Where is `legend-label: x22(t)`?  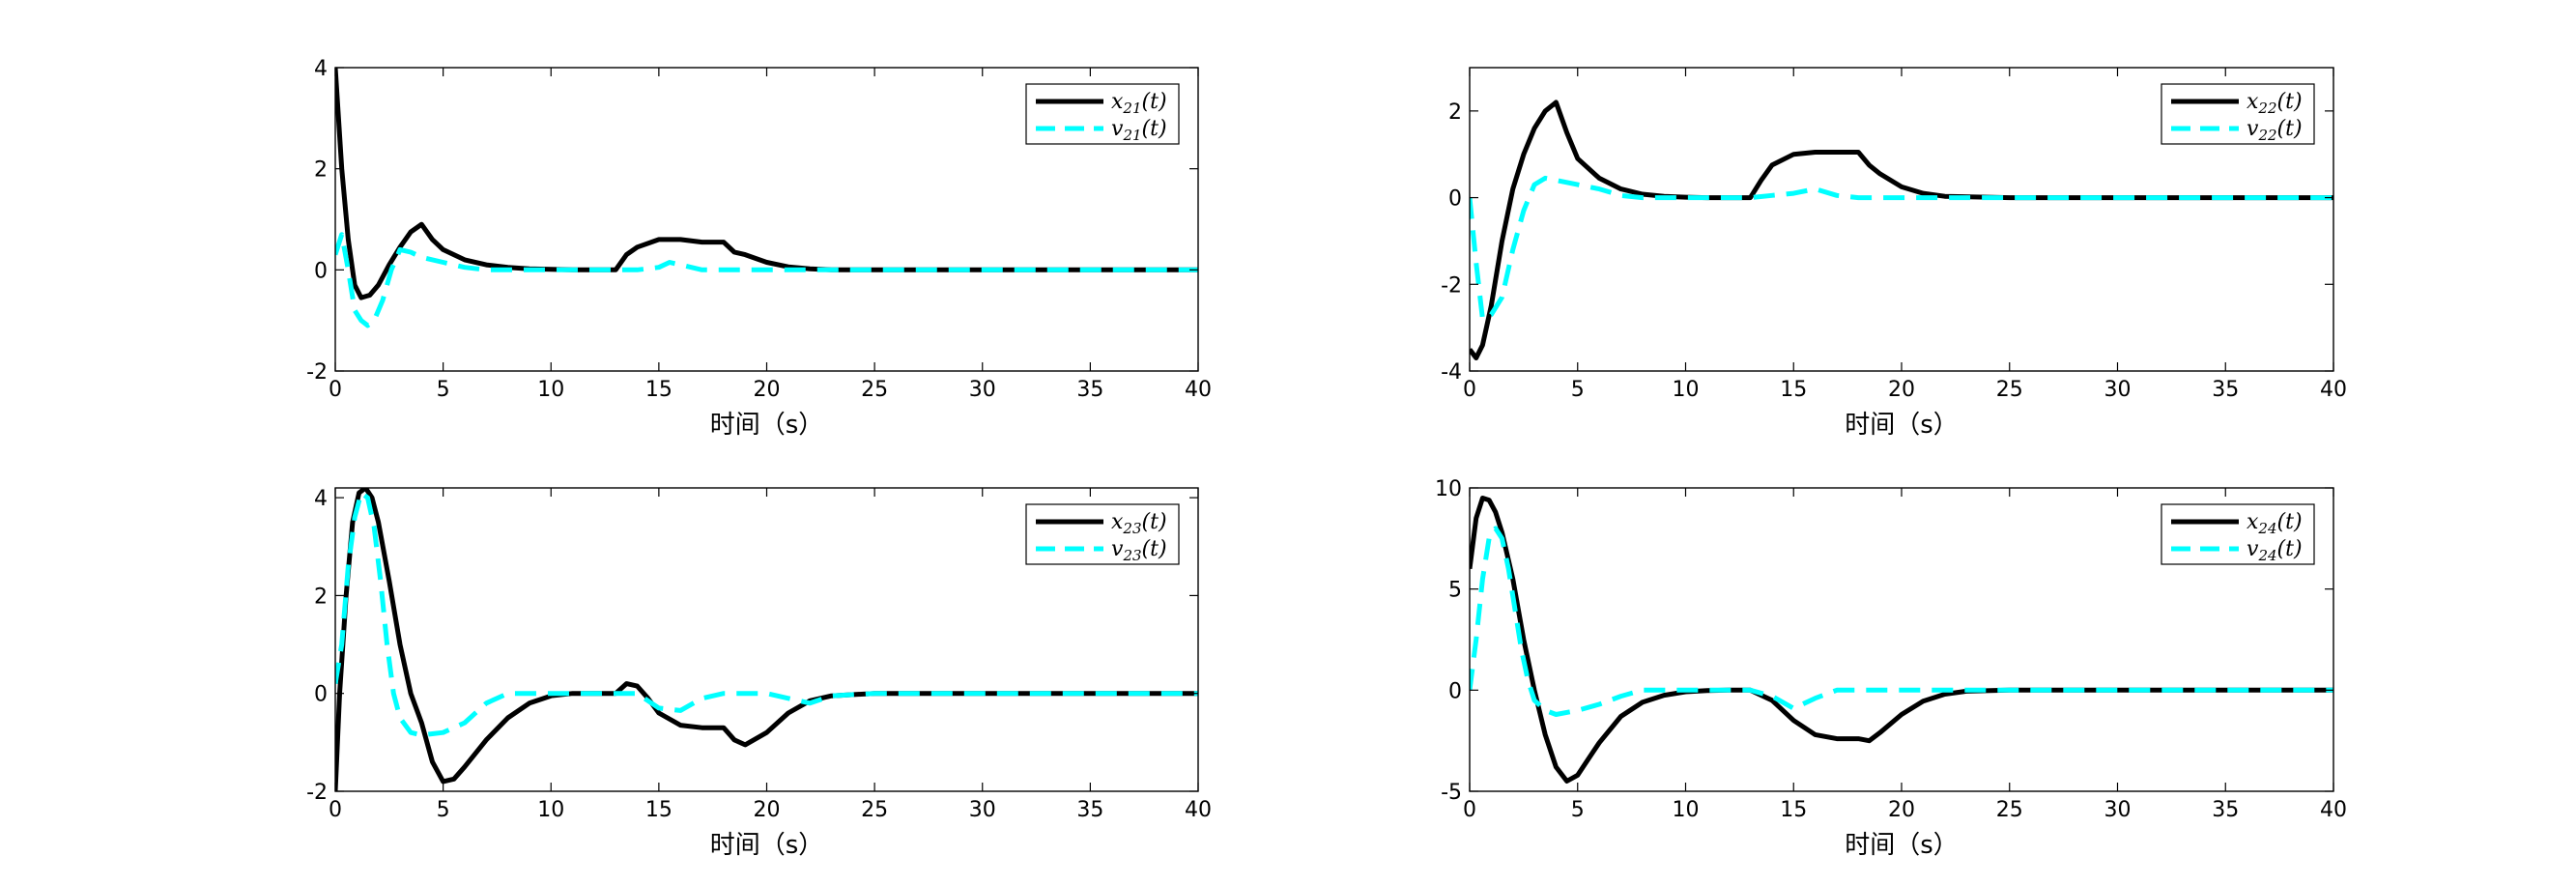
legend-label: x22(t) is located at coordinates (2275, 103).